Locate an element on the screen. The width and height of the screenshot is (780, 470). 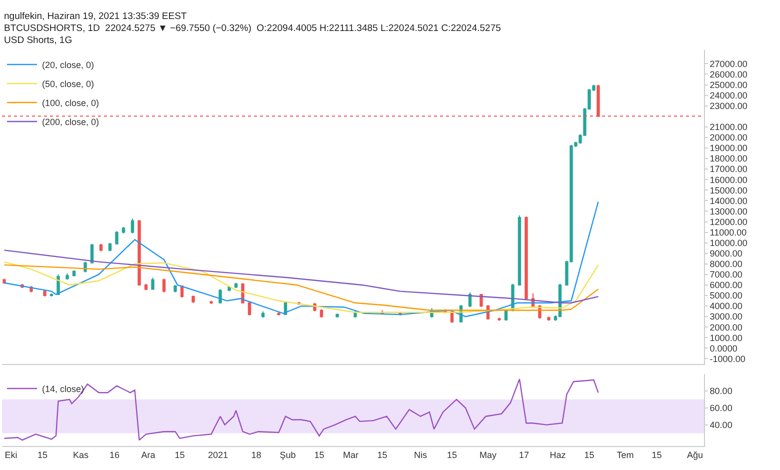
y-tick-label: 27000.00 is located at coordinates (729, 63).